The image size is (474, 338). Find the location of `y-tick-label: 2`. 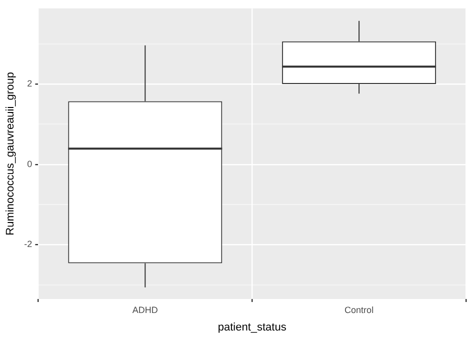

y-tick-label: 2 is located at coordinates (29, 83).